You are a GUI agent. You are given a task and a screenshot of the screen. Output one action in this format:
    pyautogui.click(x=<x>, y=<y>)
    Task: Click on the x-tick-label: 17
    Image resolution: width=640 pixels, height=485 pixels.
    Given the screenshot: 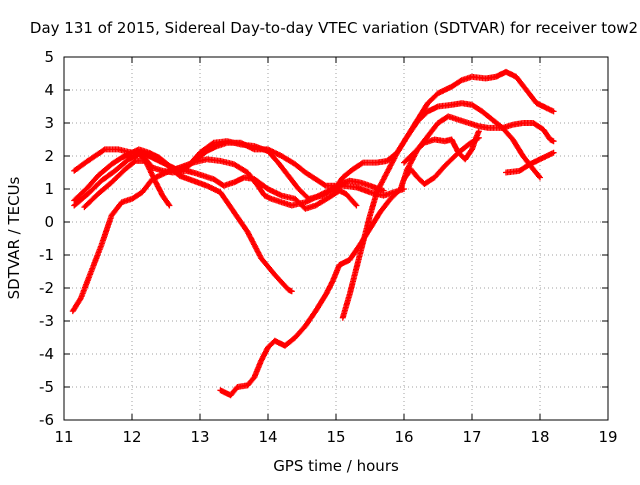 What is the action you would take?
    pyautogui.click(x=471, y=437)
    